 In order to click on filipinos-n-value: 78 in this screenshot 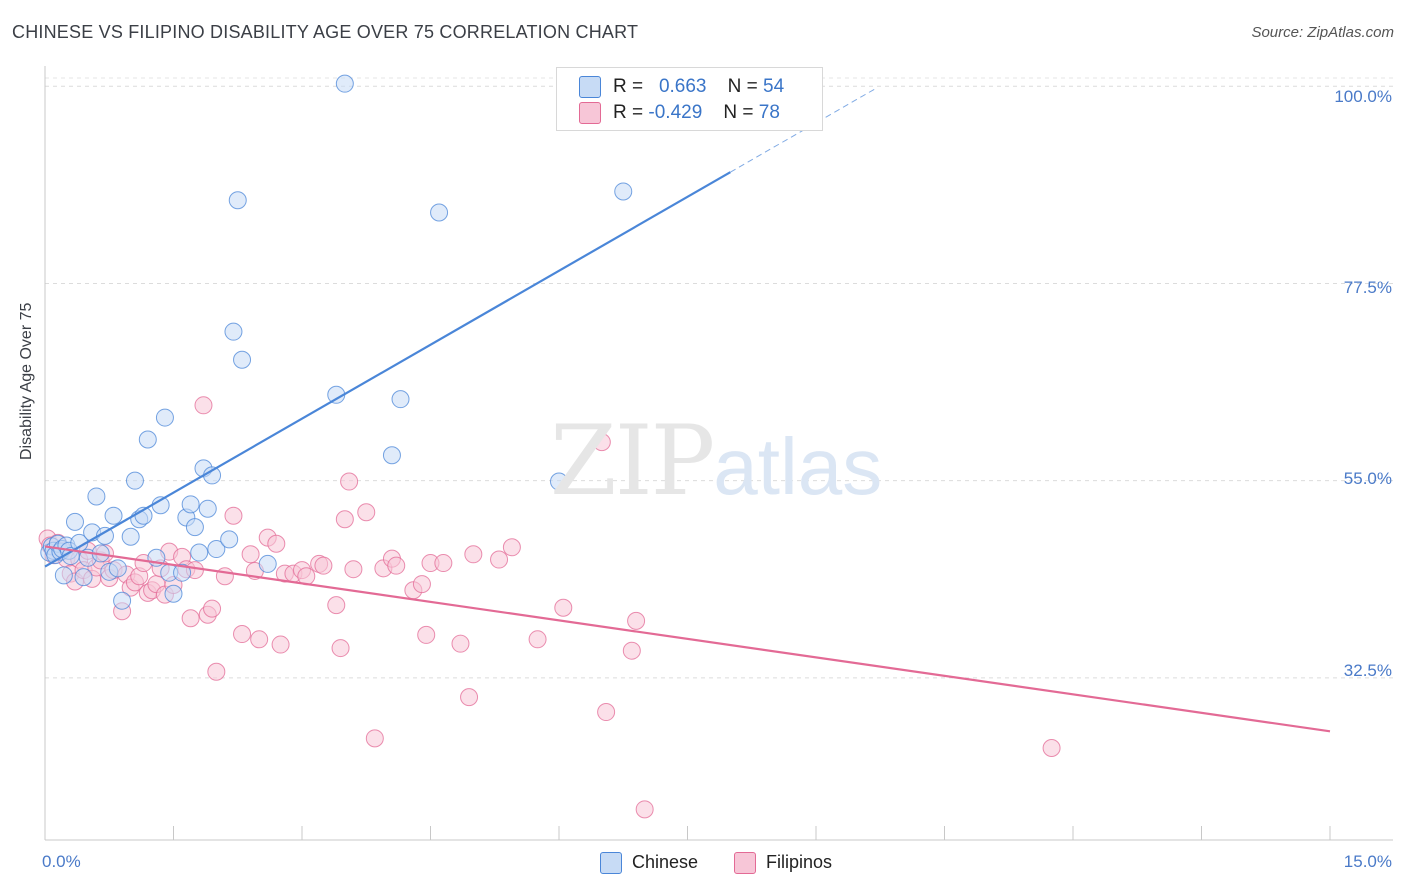, I will do `click(769, 113)`.